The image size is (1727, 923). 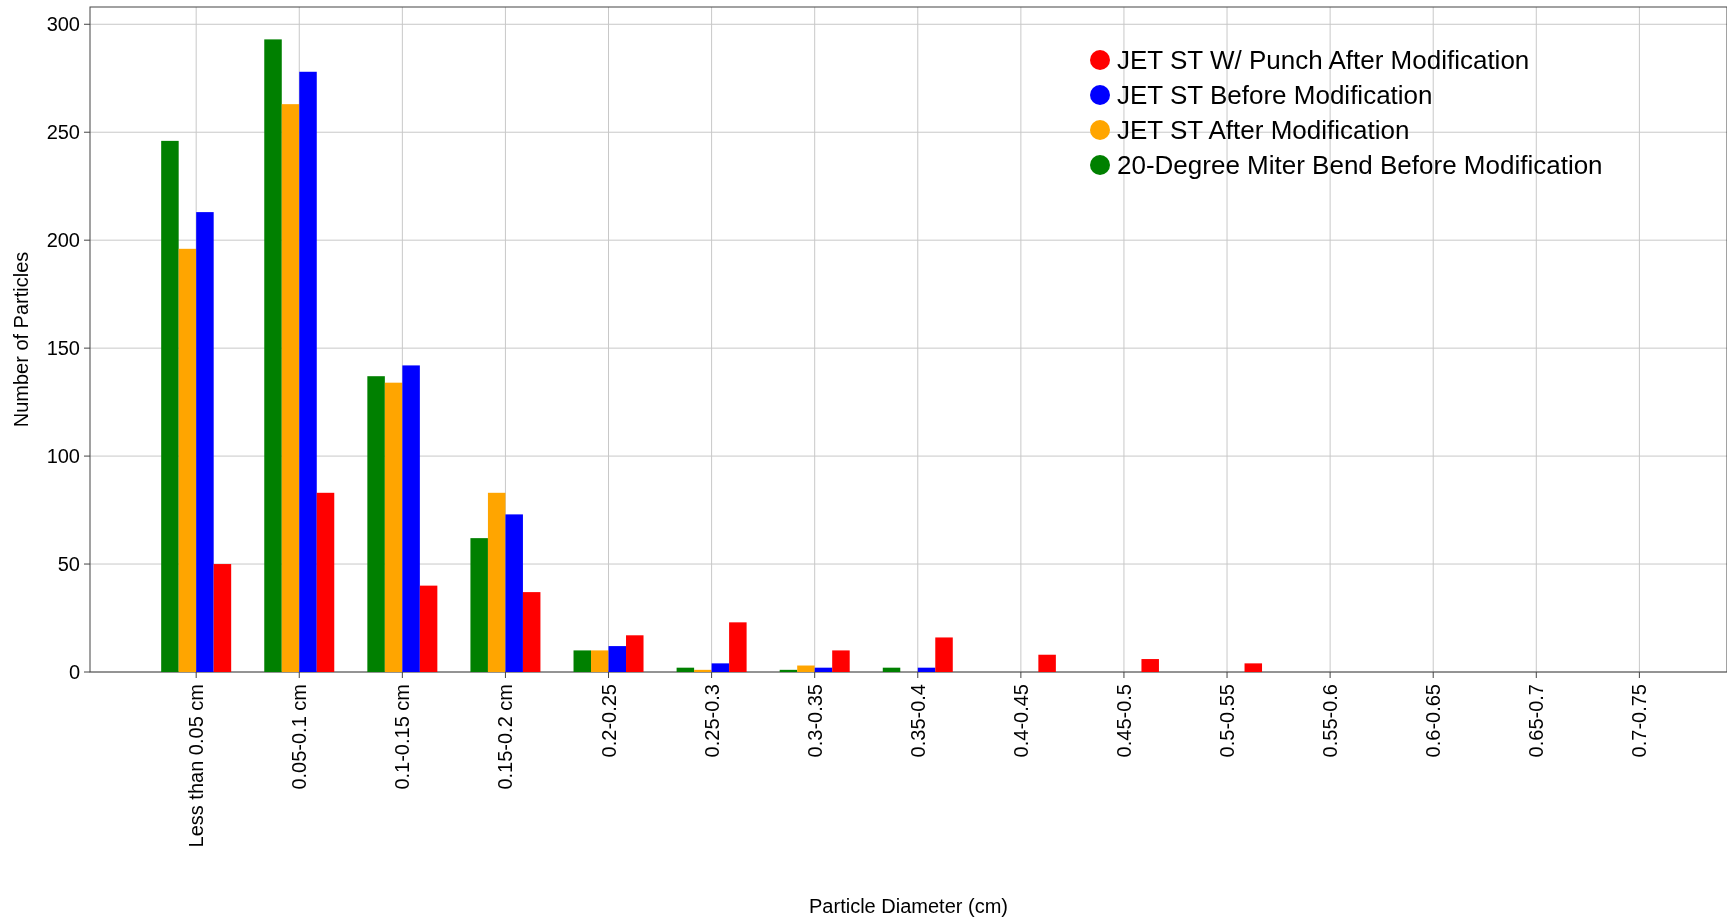 I want to click on x-tick-label: 0.45-0.5, so click(x=1123, y=721).